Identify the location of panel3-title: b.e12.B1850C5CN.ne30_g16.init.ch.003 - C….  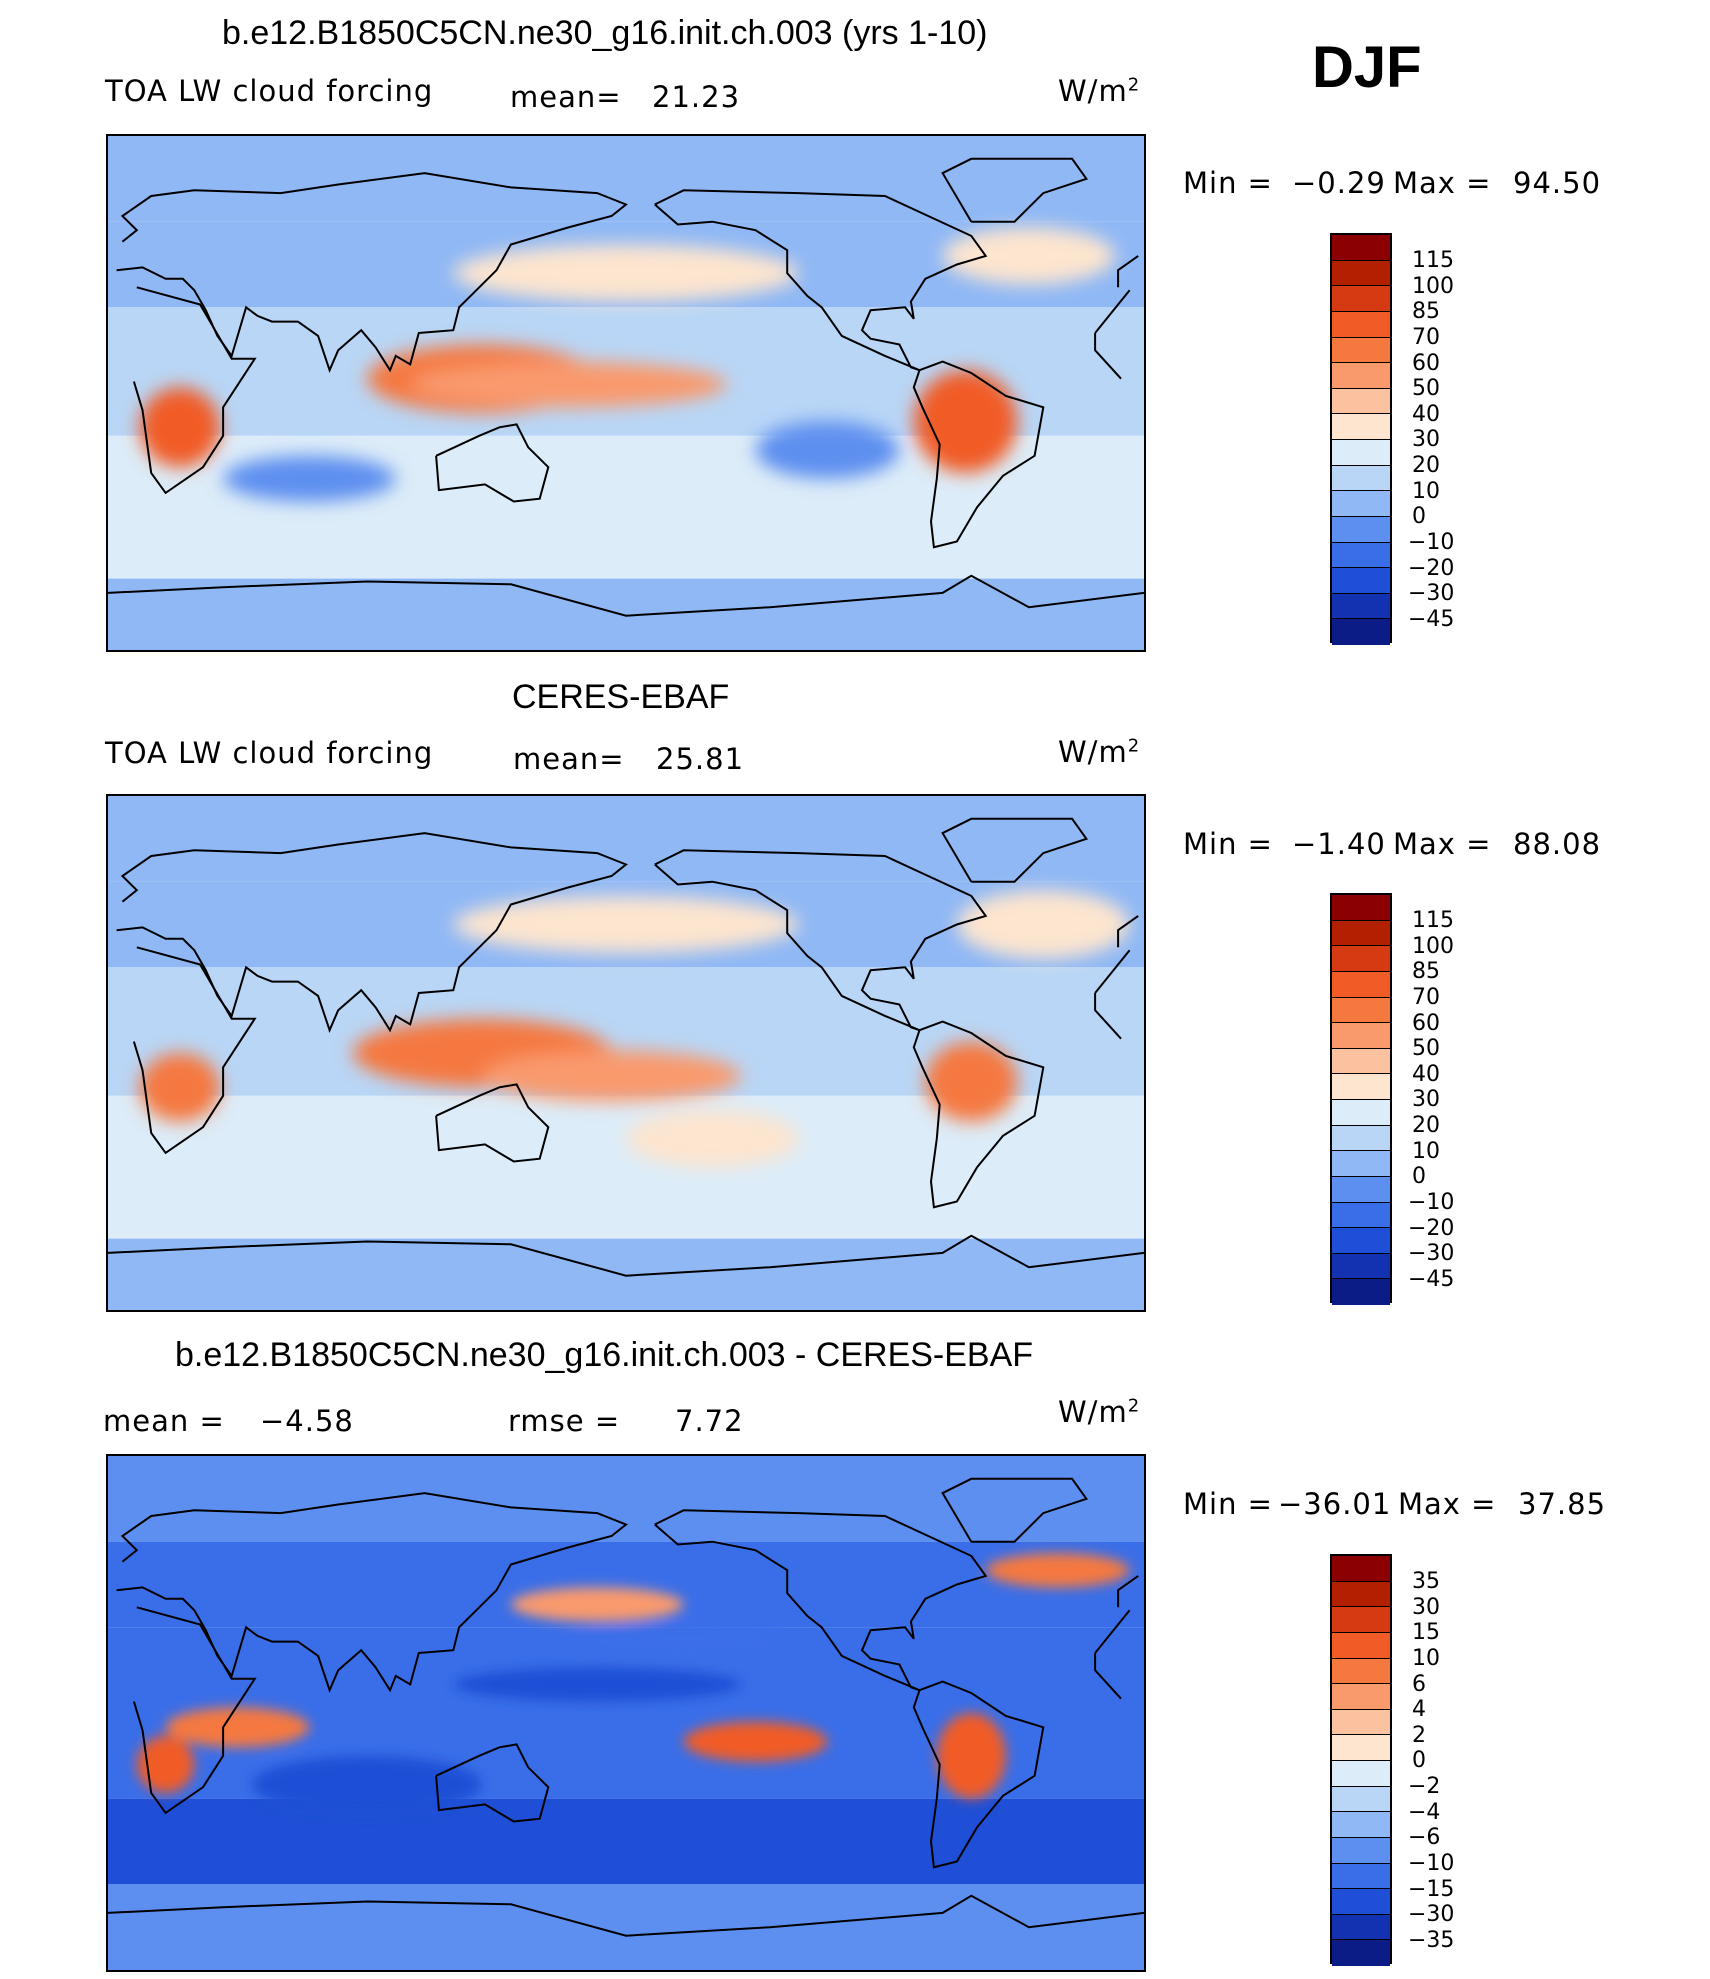
(604, 1355).